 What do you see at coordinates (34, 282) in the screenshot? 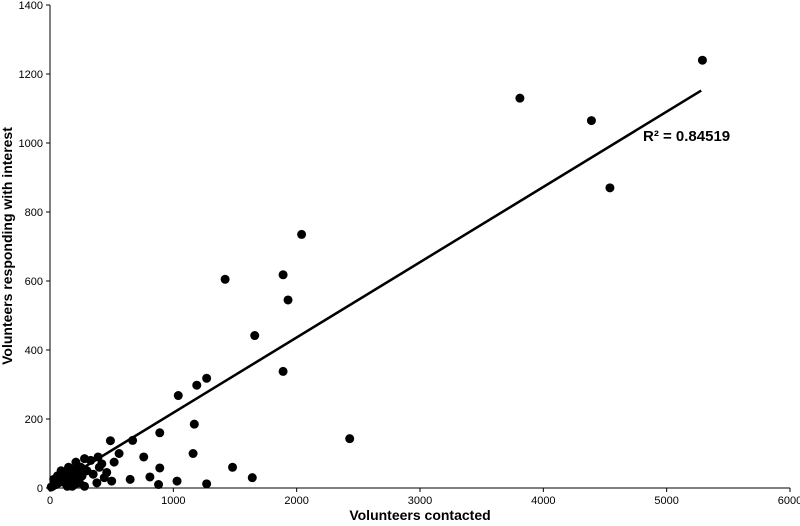
I see `y-tick-label: 600` at bounding box center [34, 282].